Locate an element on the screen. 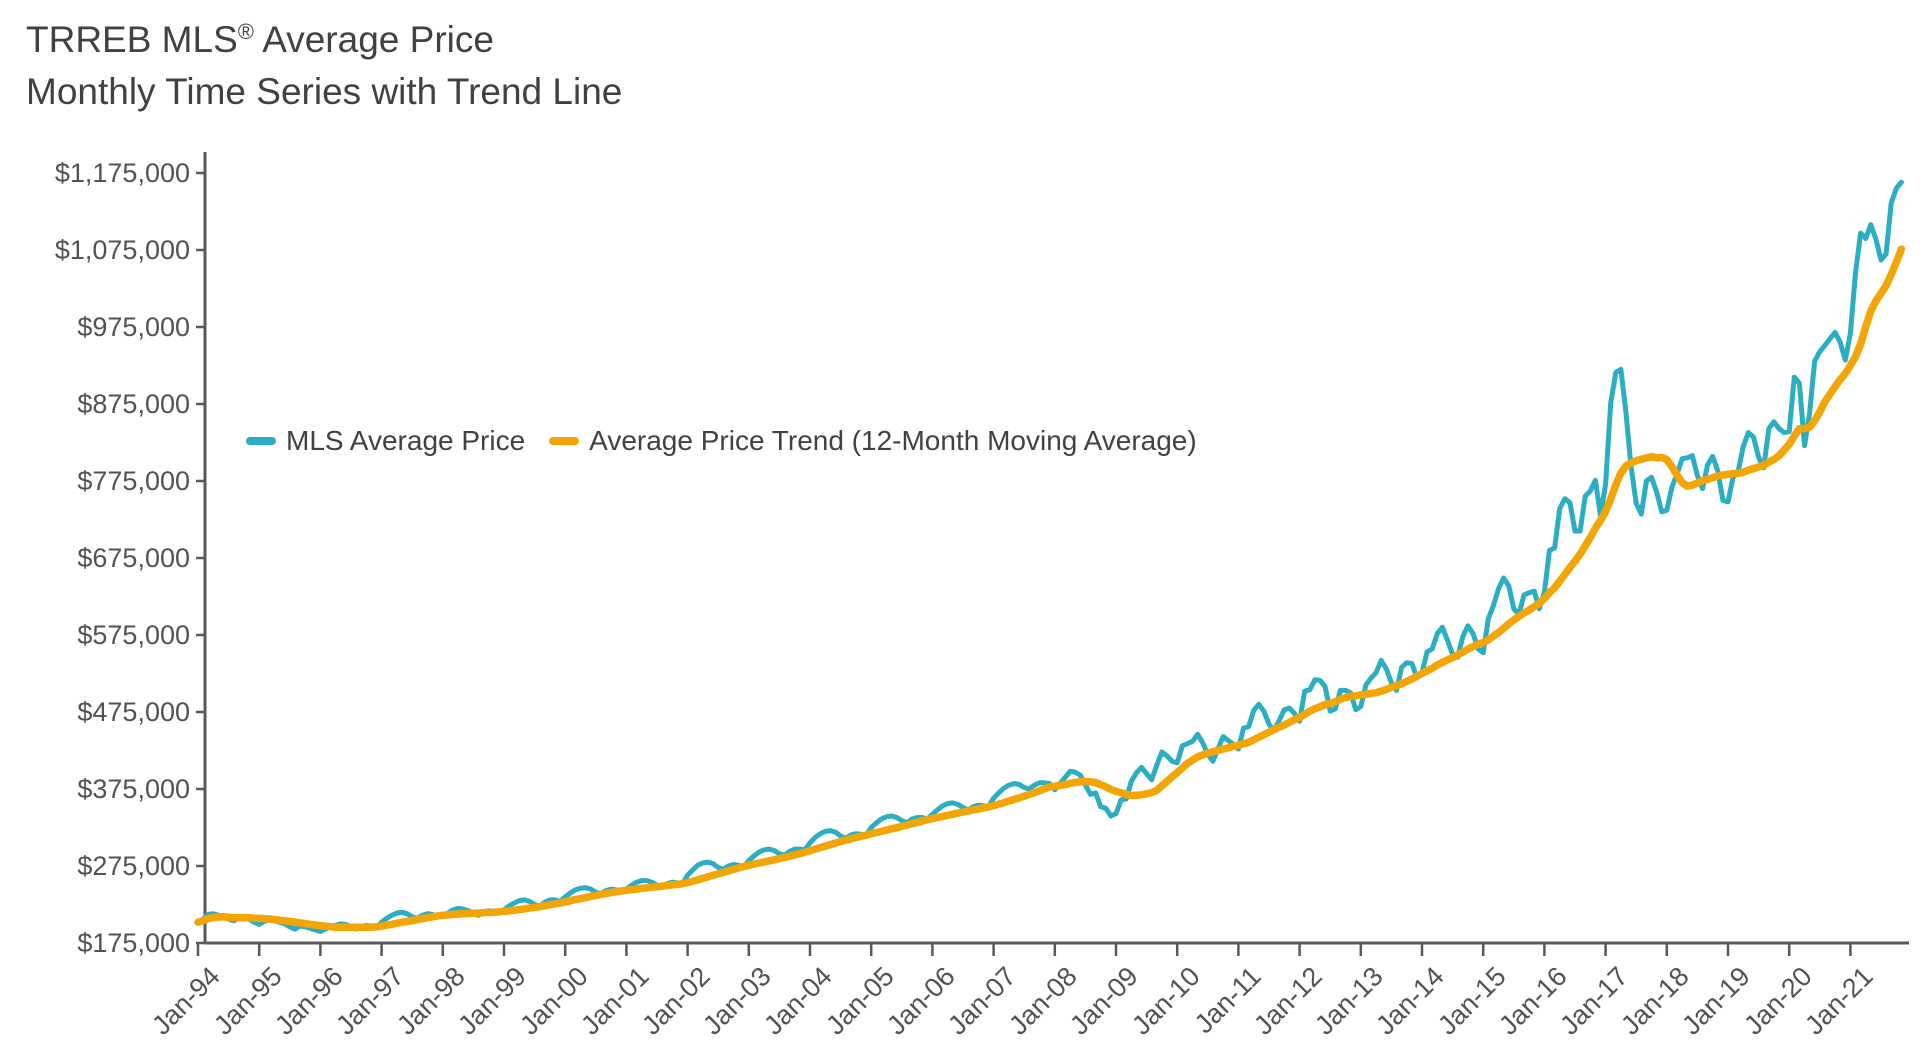 The image size is (1930, 1054). y-tick-label: $1,175,000 is located at coordinates (122, 173).